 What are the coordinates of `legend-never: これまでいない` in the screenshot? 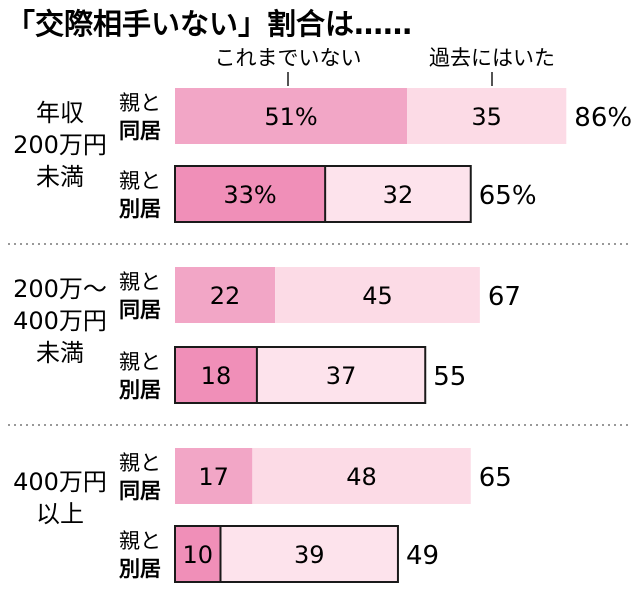 It's located at (288, 58).